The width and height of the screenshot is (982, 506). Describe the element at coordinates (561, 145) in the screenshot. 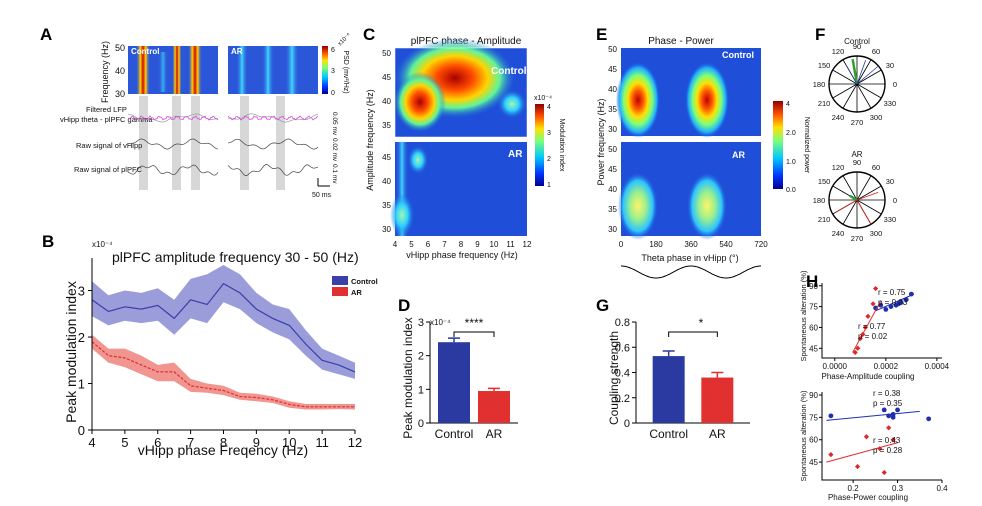

I see `panel-c-colorbar-label: Modulation index` at that location.